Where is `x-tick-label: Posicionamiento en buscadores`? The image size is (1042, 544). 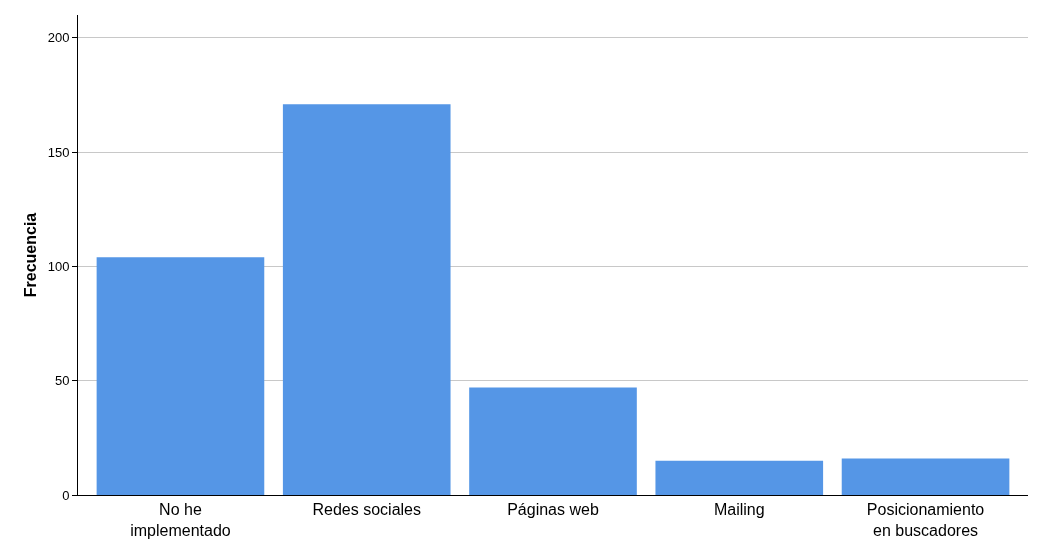 x-tick-label: Posicionamiento en buscadores is located at coordinates (925, 520).